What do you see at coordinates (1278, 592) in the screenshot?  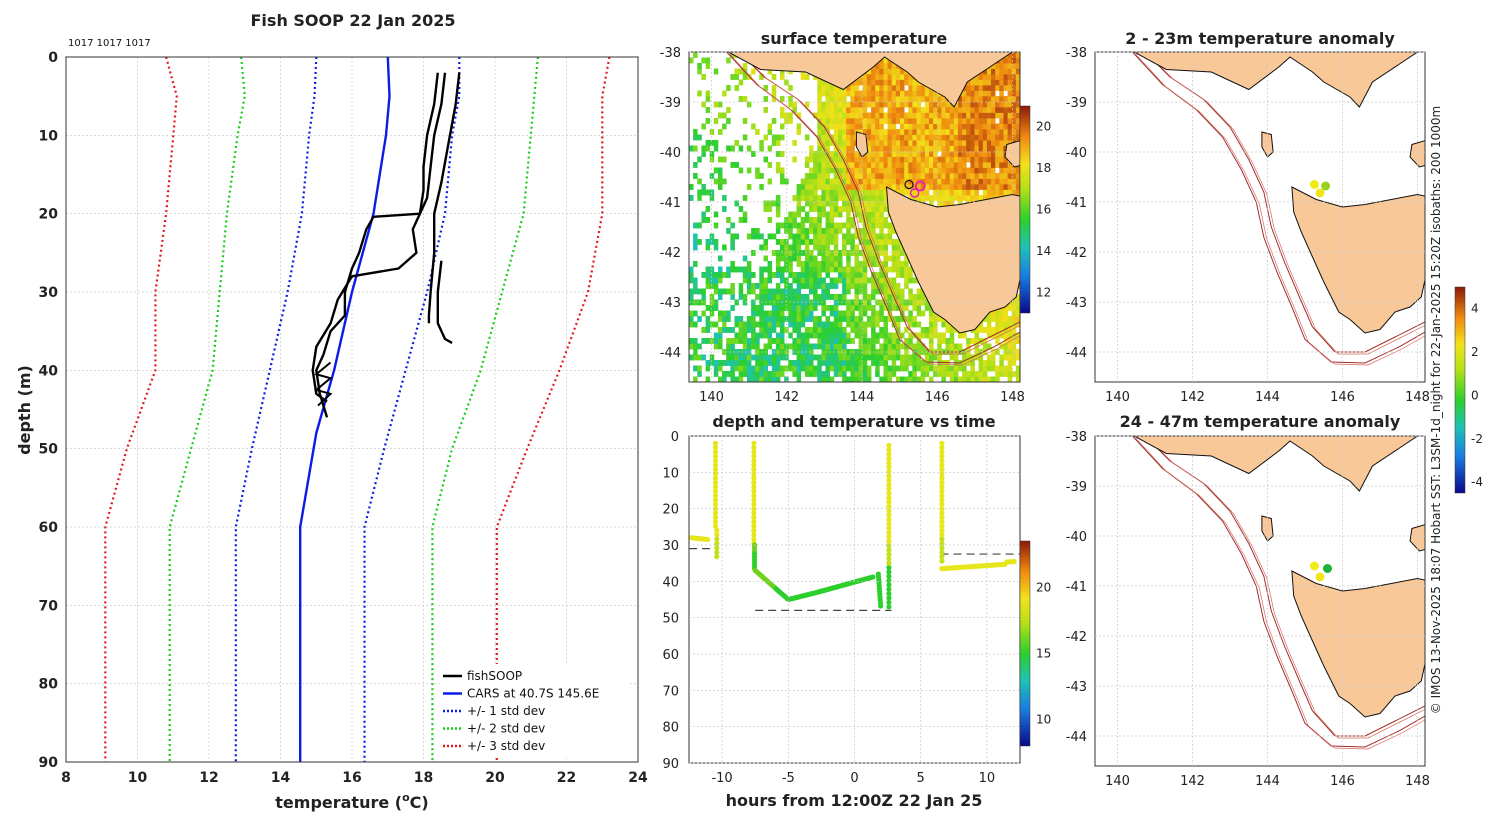 I see `isobath-line` at bounding box center [1278, 592].